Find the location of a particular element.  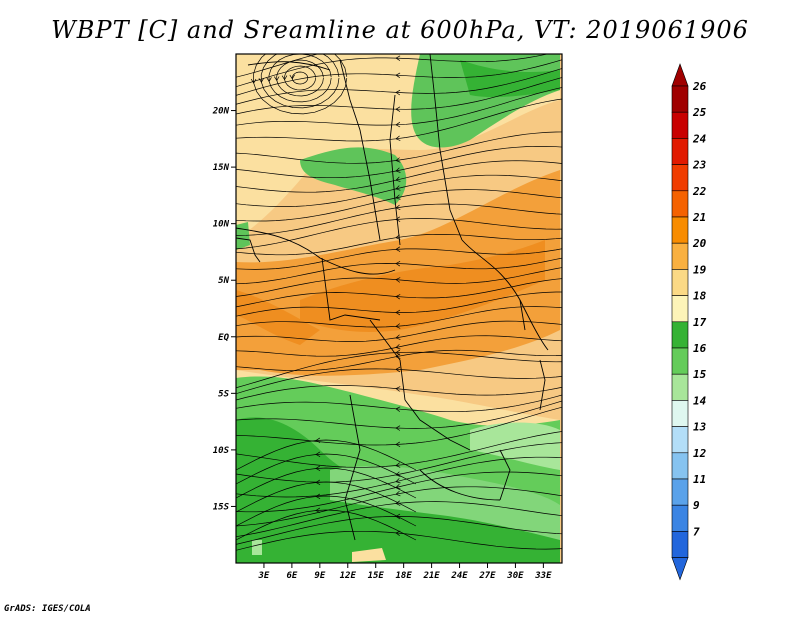

colorbar-bottom-arrow is located at coordinates (680, 569).